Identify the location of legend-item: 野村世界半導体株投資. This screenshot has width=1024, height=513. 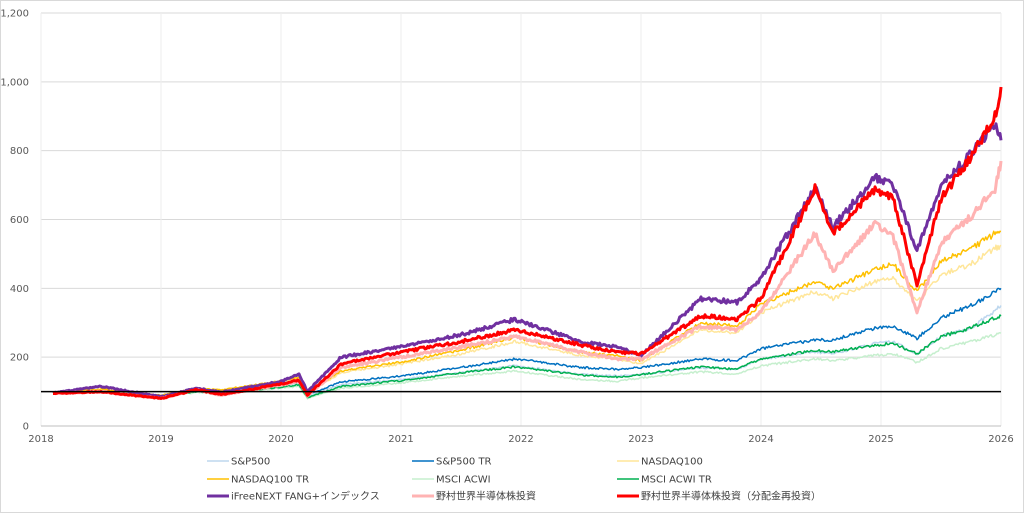
(474, 496).